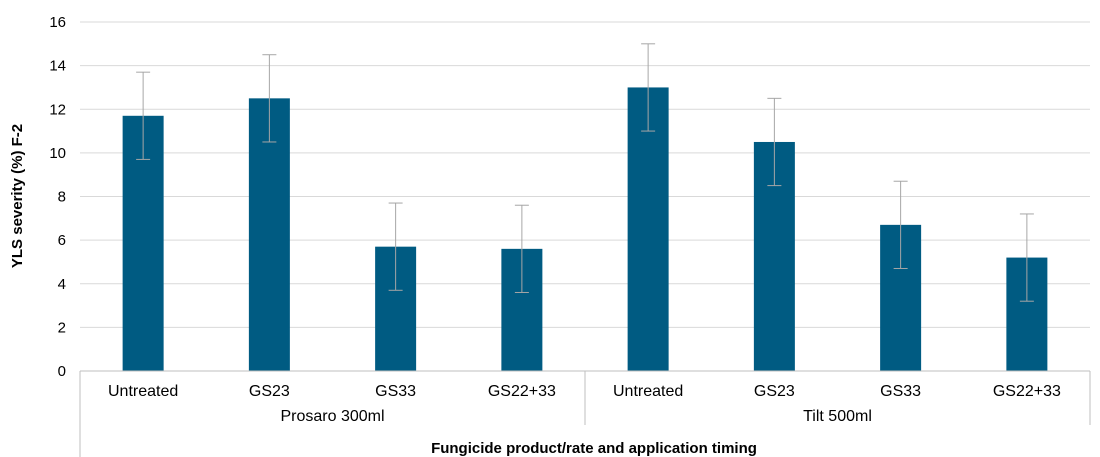 This screenshot has height=457, width=1100. Describe the element at coordinates (62, 240) in the screenshot. I see `y-tick-label: 6` at that location.